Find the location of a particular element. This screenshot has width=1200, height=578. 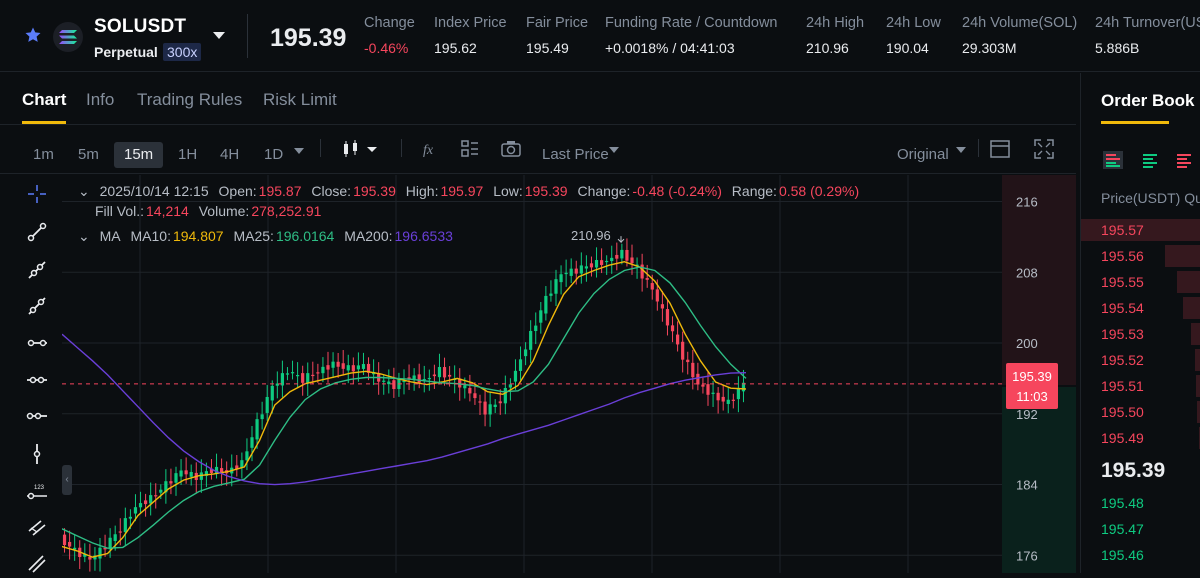

bid-row: 195.47 is located at coordinates (1140, 529).